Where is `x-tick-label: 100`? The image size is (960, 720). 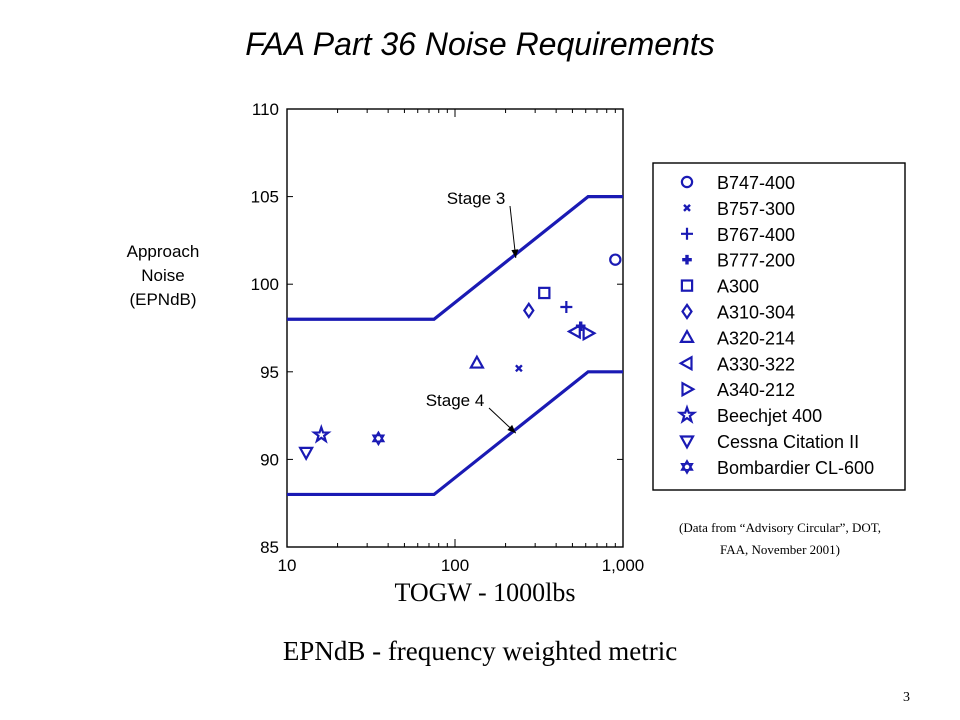 x-tick-label: 100 is located at coordinates (455, 565).